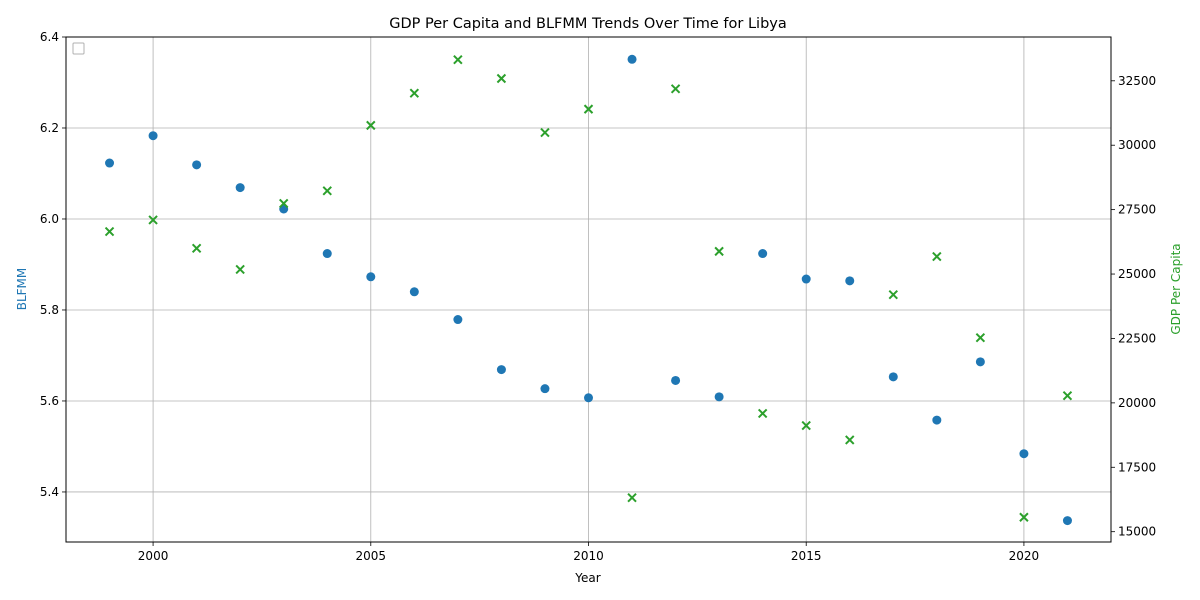 Image resolution: width=1200 pixels, height=600 pixels. Describe the element at coordinates (587, 578) in the screenshot. I see `x-axis-title: Year` at that location.